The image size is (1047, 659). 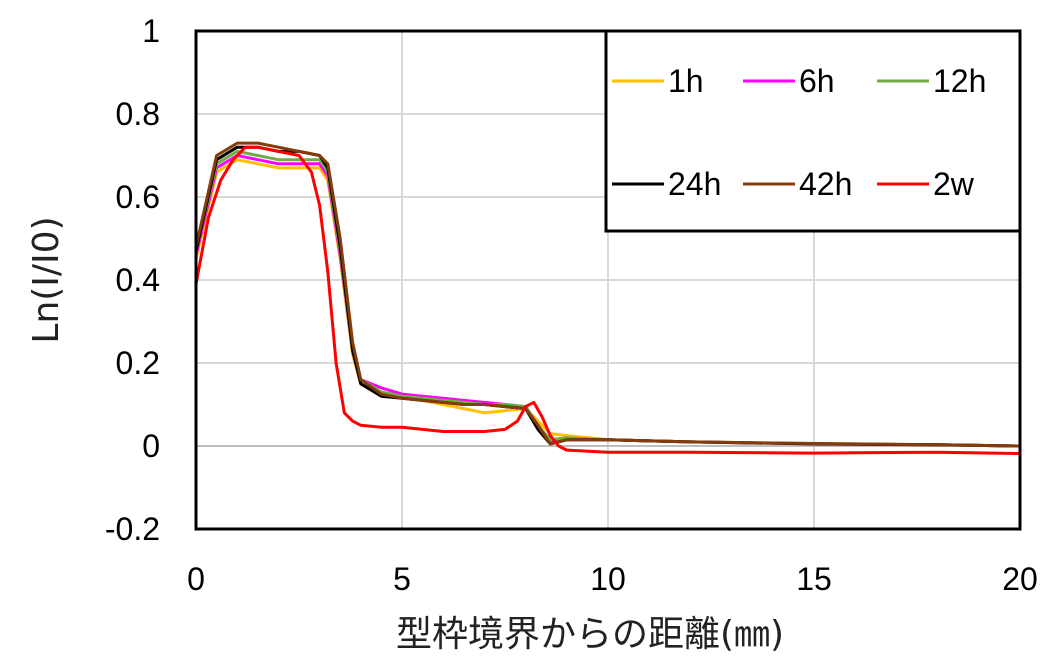 What do you see at coordinates (196, 579) in the screenshot?
I see `x-tick-label: 0` at bounding box center [196, 579].